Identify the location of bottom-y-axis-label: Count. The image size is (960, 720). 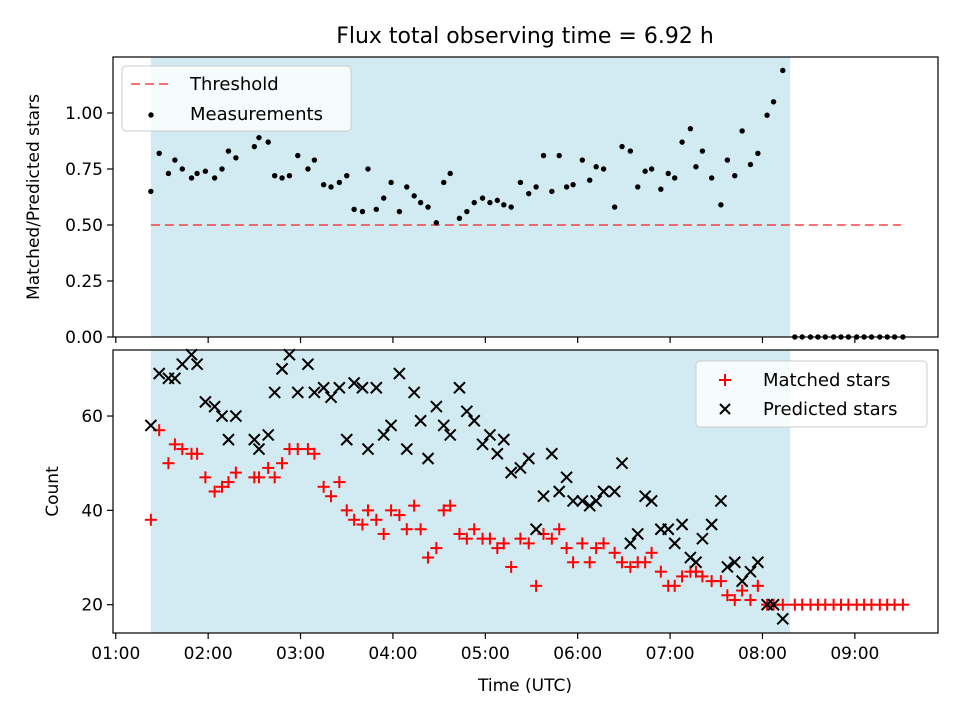
(53, 491).